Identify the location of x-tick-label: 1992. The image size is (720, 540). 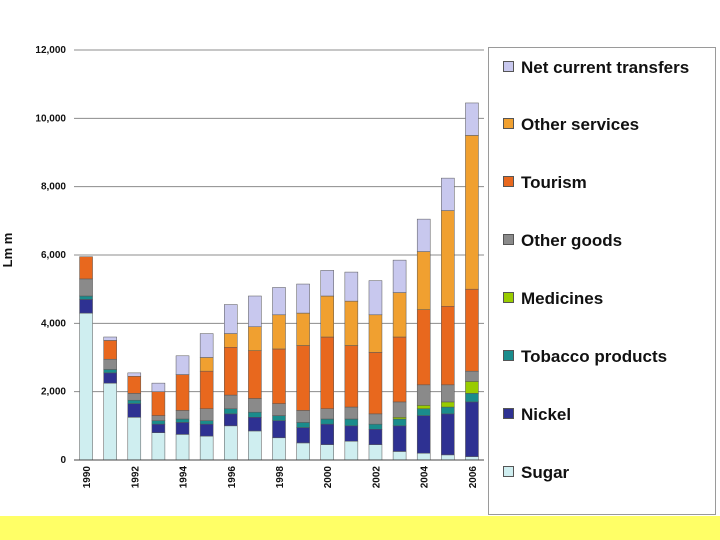
(135, 477).